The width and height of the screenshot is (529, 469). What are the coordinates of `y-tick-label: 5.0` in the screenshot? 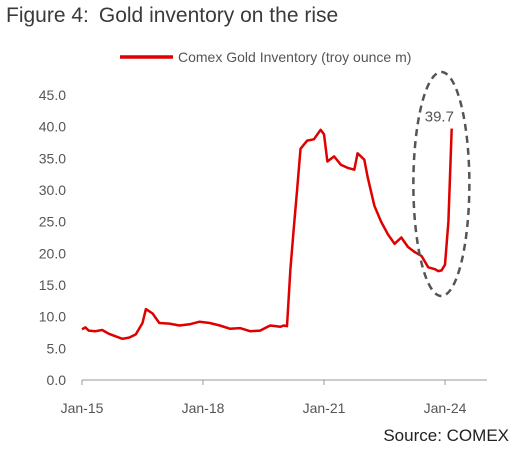 It's located at (57, 348).